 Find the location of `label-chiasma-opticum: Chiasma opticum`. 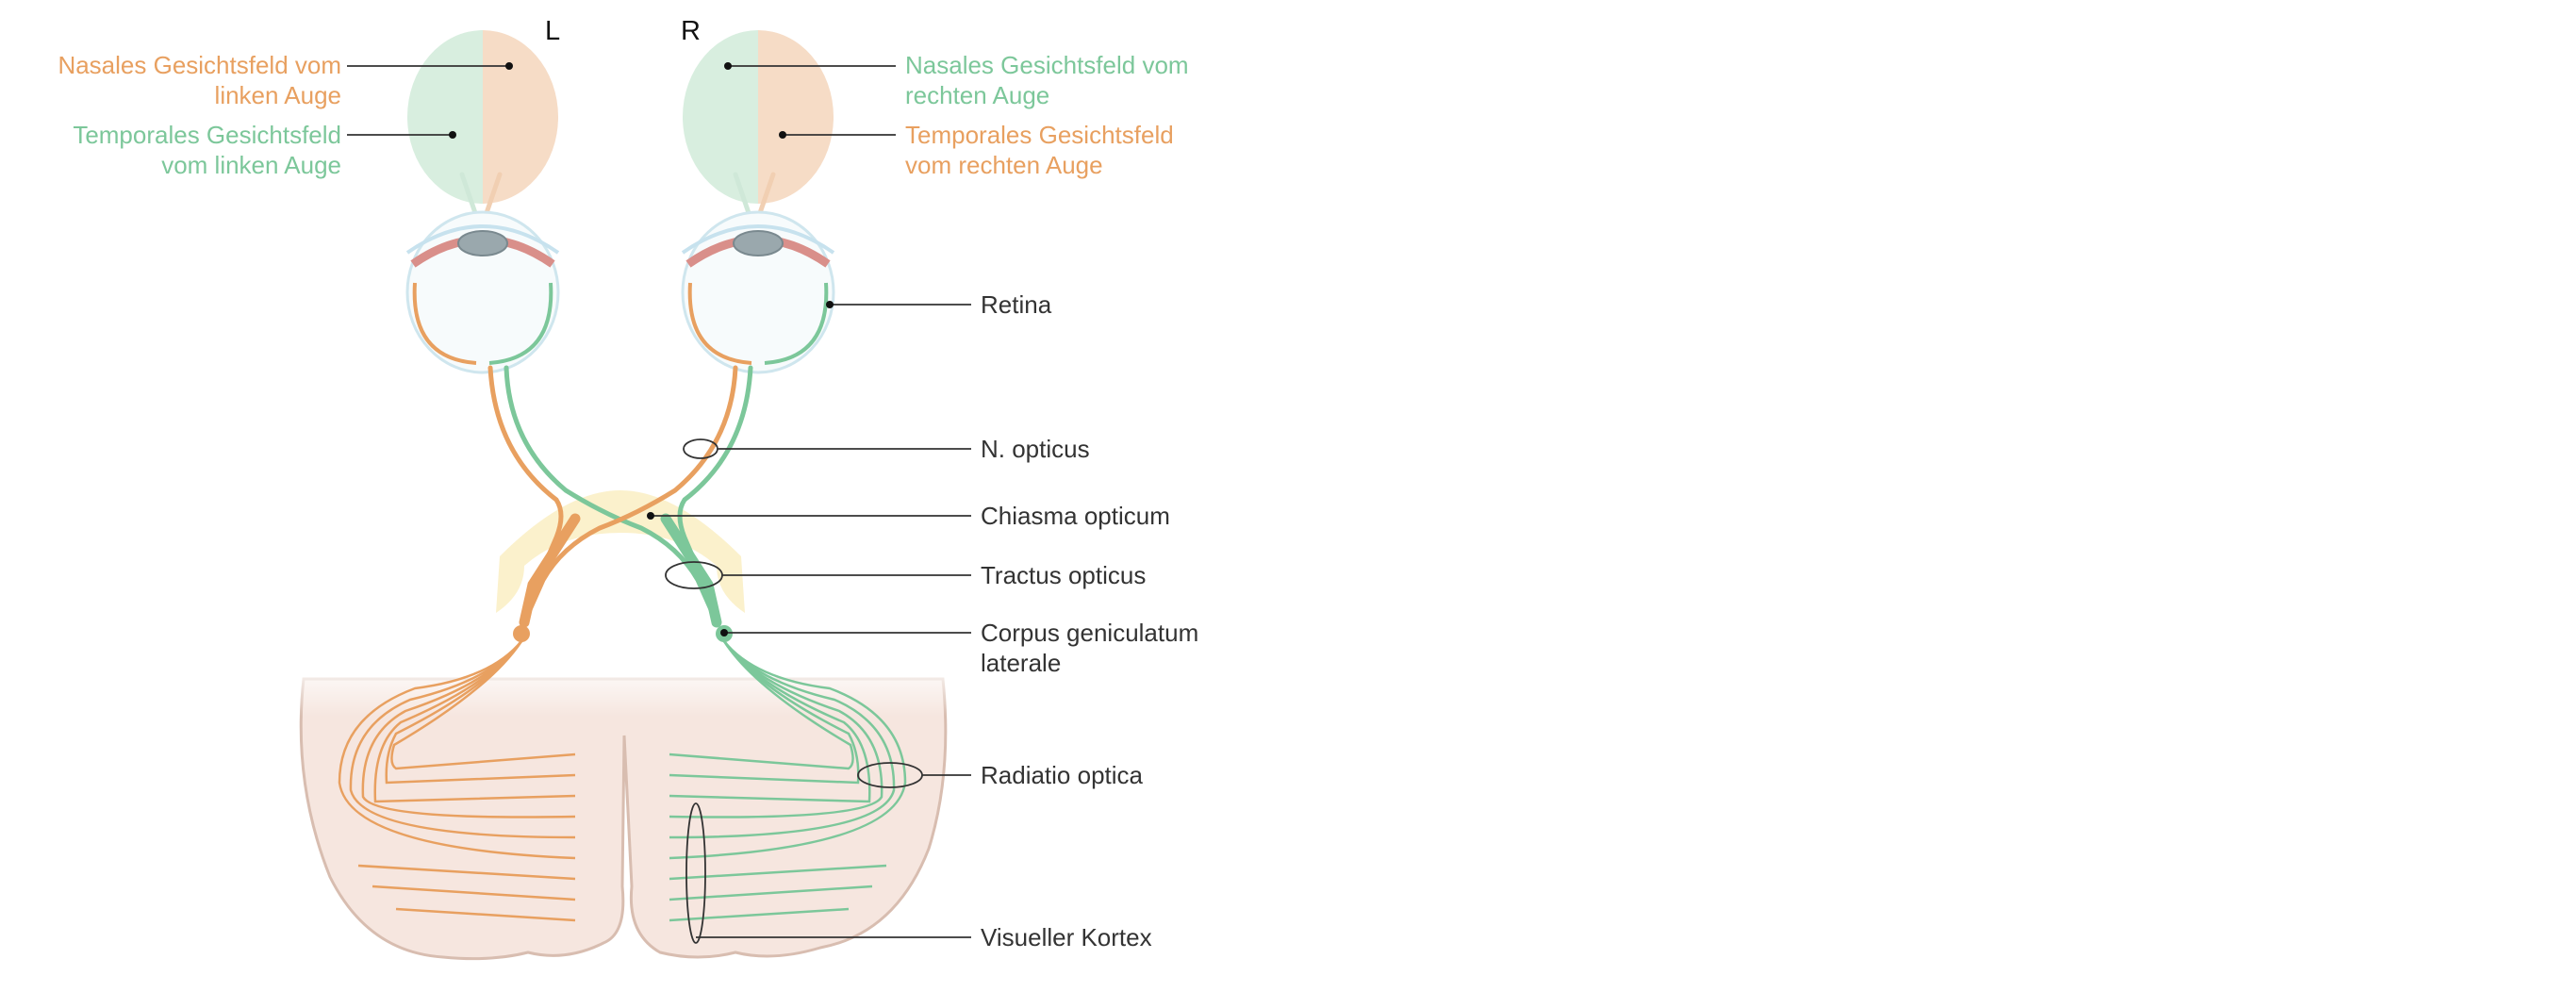

label-chiasma-opticum: Chiasma opticum is located at coordinates (1075, 516).